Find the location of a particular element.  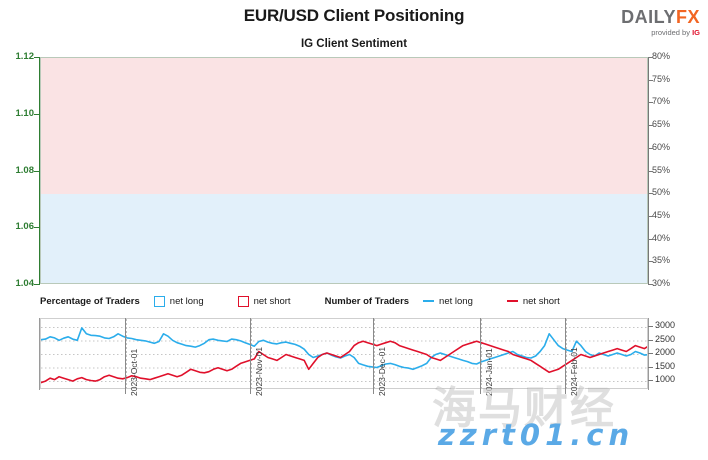

page-title: EUR/USD Client Positioning is located at coordinates (354, 15).